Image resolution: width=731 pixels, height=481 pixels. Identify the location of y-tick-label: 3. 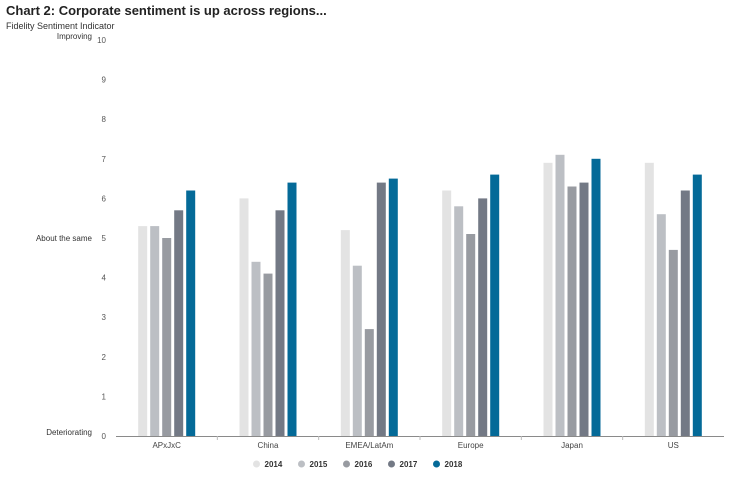
(104, 317).